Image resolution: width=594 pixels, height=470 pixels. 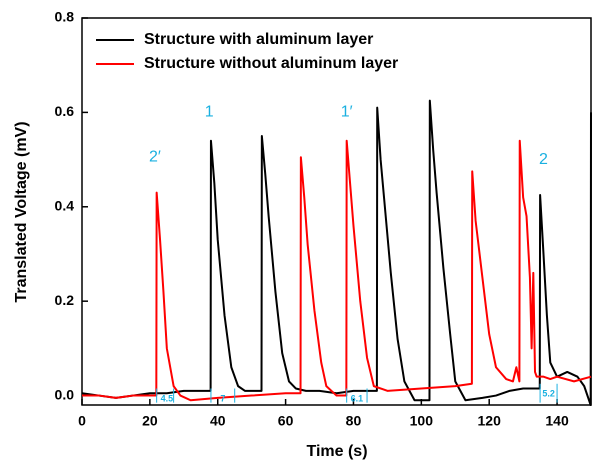 I want to click on y-tick-label: 0.8, so click(x=65, y=17).